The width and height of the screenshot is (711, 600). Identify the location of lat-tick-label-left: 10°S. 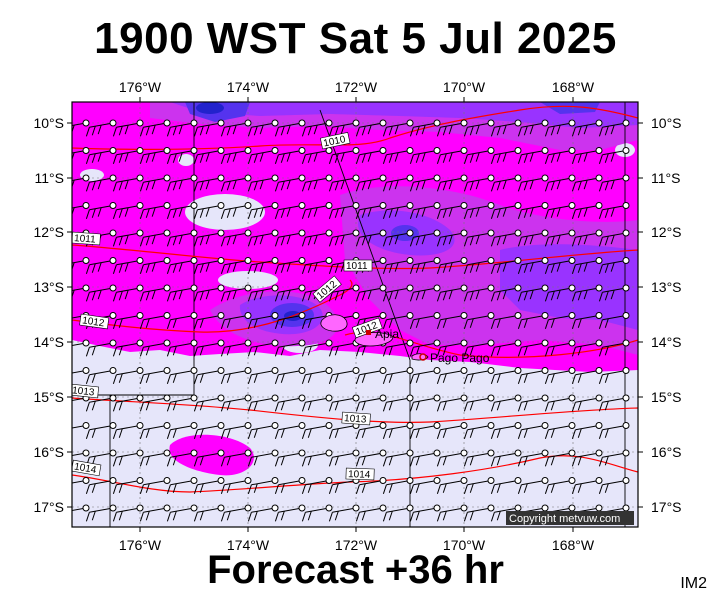
(48, 123).